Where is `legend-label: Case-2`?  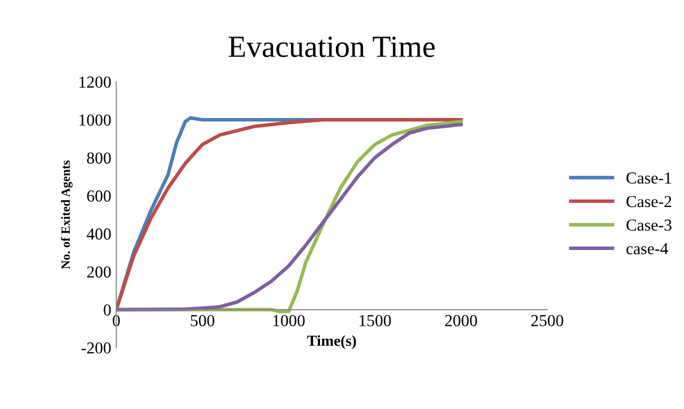
legend-label: Case-2 is located at coordinates (649, 202).